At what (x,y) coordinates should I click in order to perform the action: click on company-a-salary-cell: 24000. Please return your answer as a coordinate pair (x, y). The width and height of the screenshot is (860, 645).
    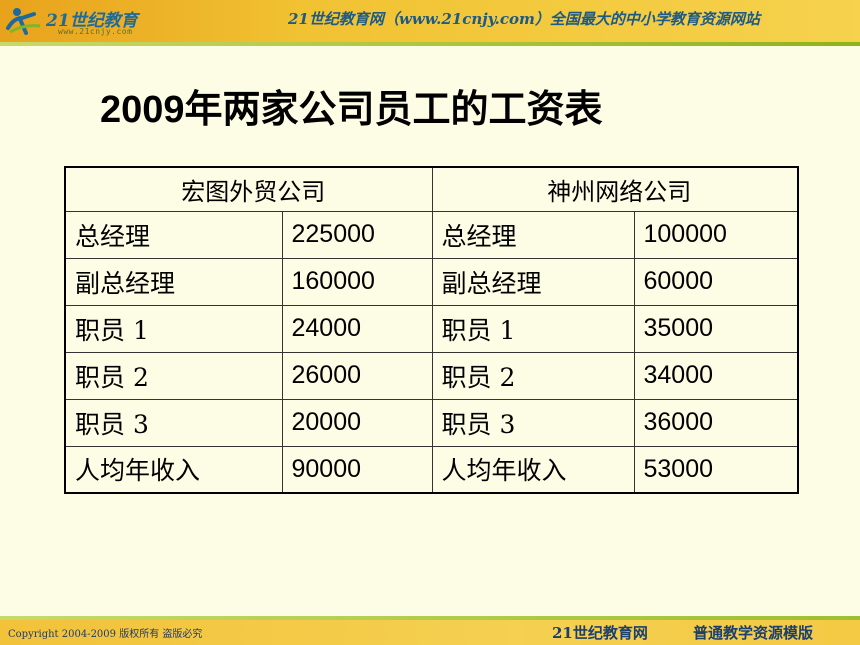
    Looking at the image, I should click on (357, 328).